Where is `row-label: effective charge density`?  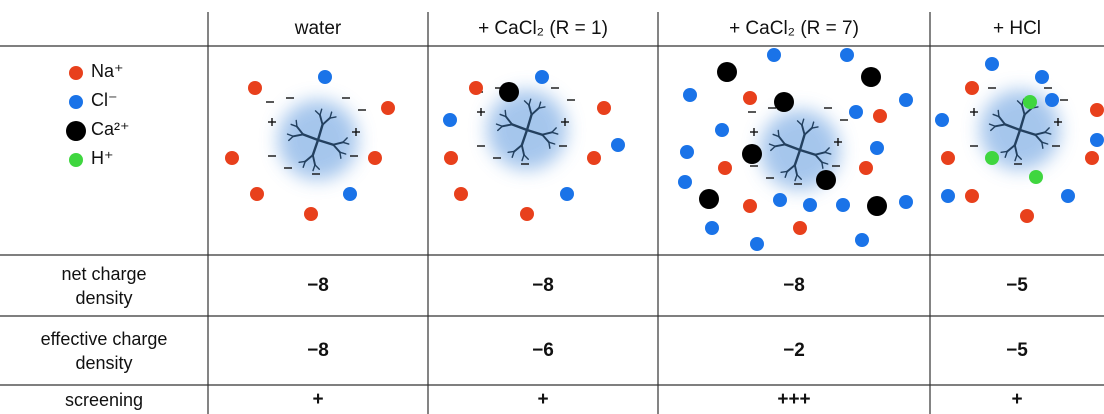 row-label: effective charge density is located at coordinates (104, 350).